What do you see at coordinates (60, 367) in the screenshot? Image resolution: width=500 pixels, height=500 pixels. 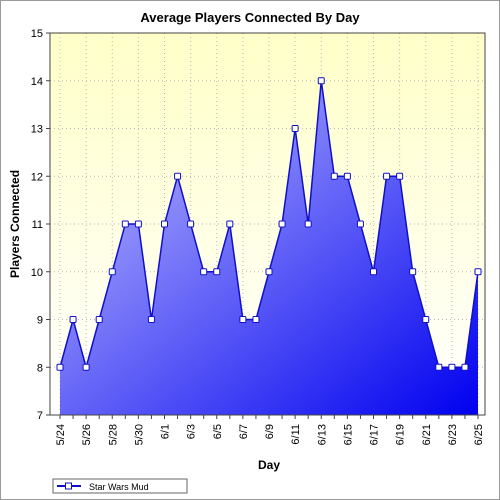 I see `data-point-5/24` at bounding box center [60, 367].